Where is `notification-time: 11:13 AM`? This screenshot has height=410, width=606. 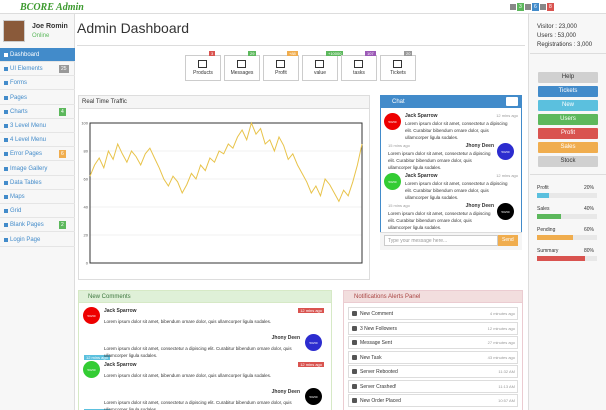
notification-time: 11:13 AM is located at coordinates (506, 386).